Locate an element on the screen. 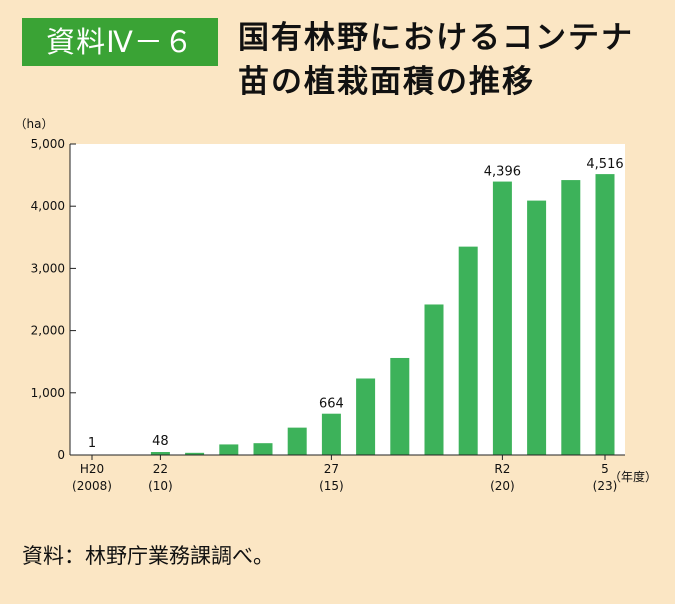 The width and height of the screenshot is (675, 604). data-label: 1 is located at coordinates (92, 443).